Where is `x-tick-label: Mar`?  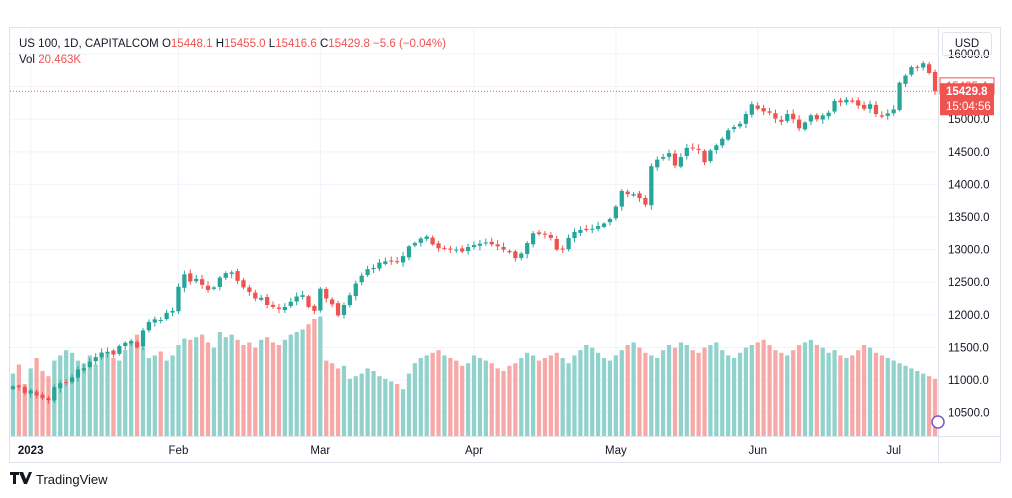
x-tick-label: Mar is located at coordinates (320, 451).